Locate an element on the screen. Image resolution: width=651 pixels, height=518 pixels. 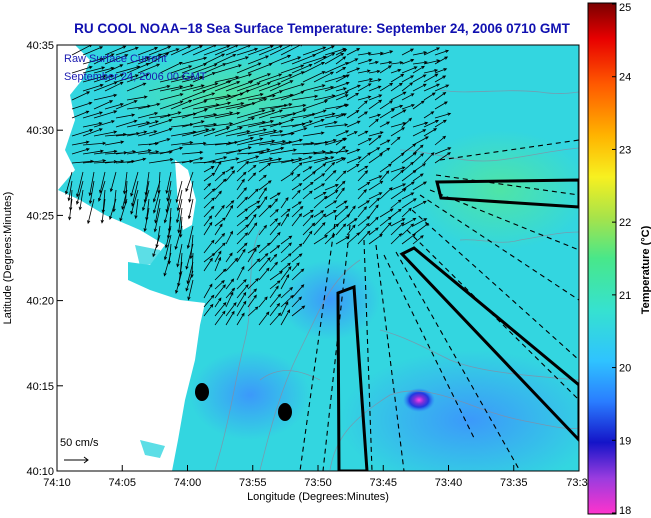
colorbar-tick-label: 24 is located at coordinates (625, 78).